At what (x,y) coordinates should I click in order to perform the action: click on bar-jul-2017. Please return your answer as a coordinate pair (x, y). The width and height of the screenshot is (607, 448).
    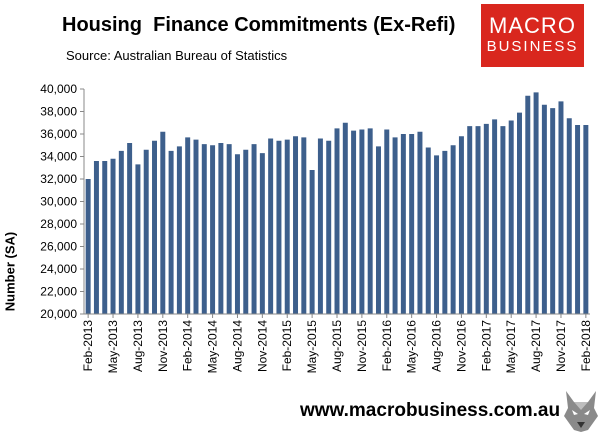
    Looking at the image, I should click on (528, 204).